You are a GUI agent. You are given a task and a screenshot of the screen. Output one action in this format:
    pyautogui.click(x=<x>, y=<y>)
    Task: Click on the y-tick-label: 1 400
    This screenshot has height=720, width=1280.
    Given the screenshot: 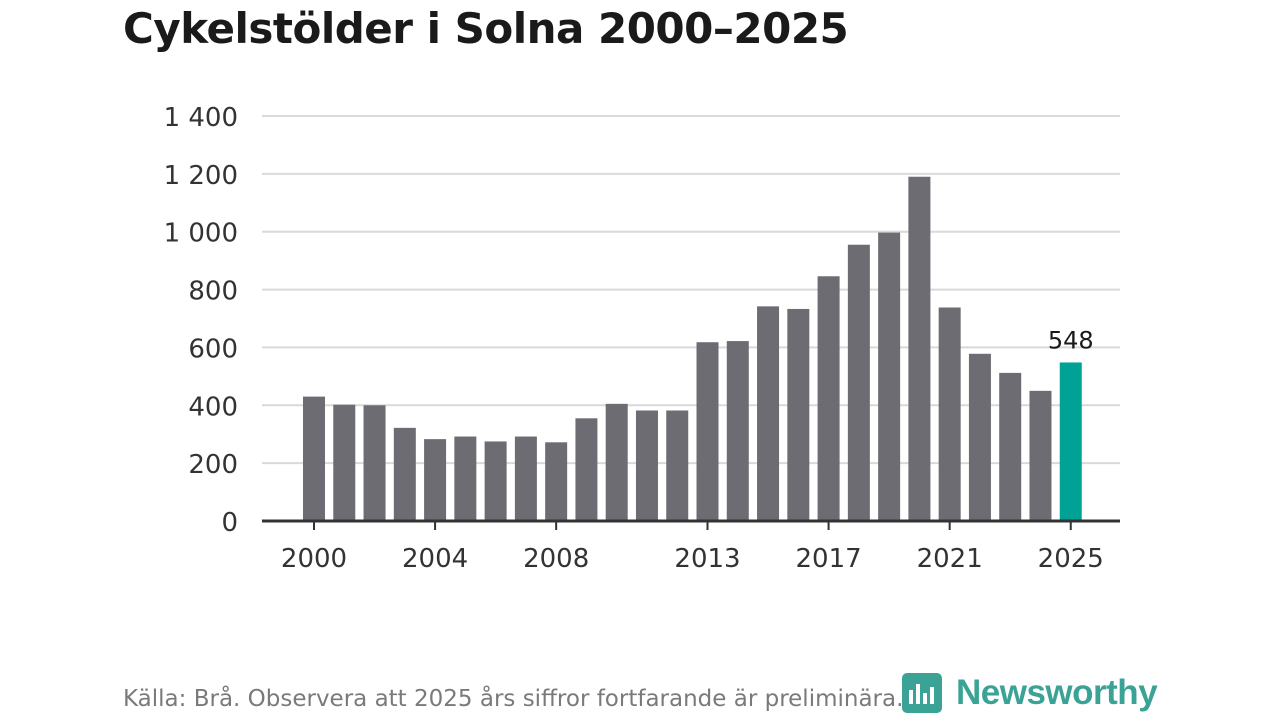 What is the action you would take?
    pyautogui.click(x=201, y=118)
    